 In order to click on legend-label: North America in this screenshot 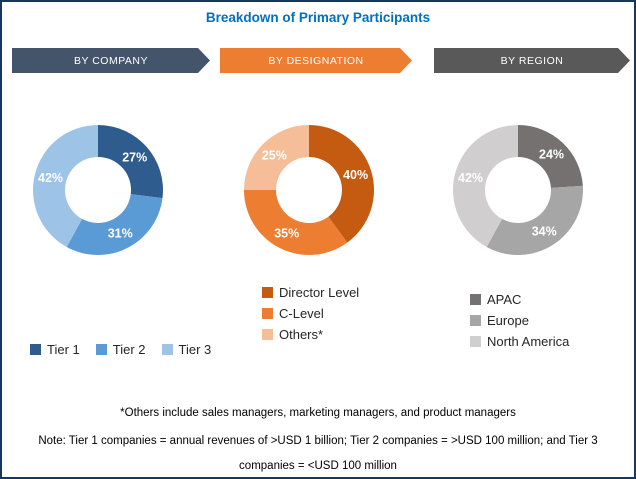, I will do `click(528, 341)`.